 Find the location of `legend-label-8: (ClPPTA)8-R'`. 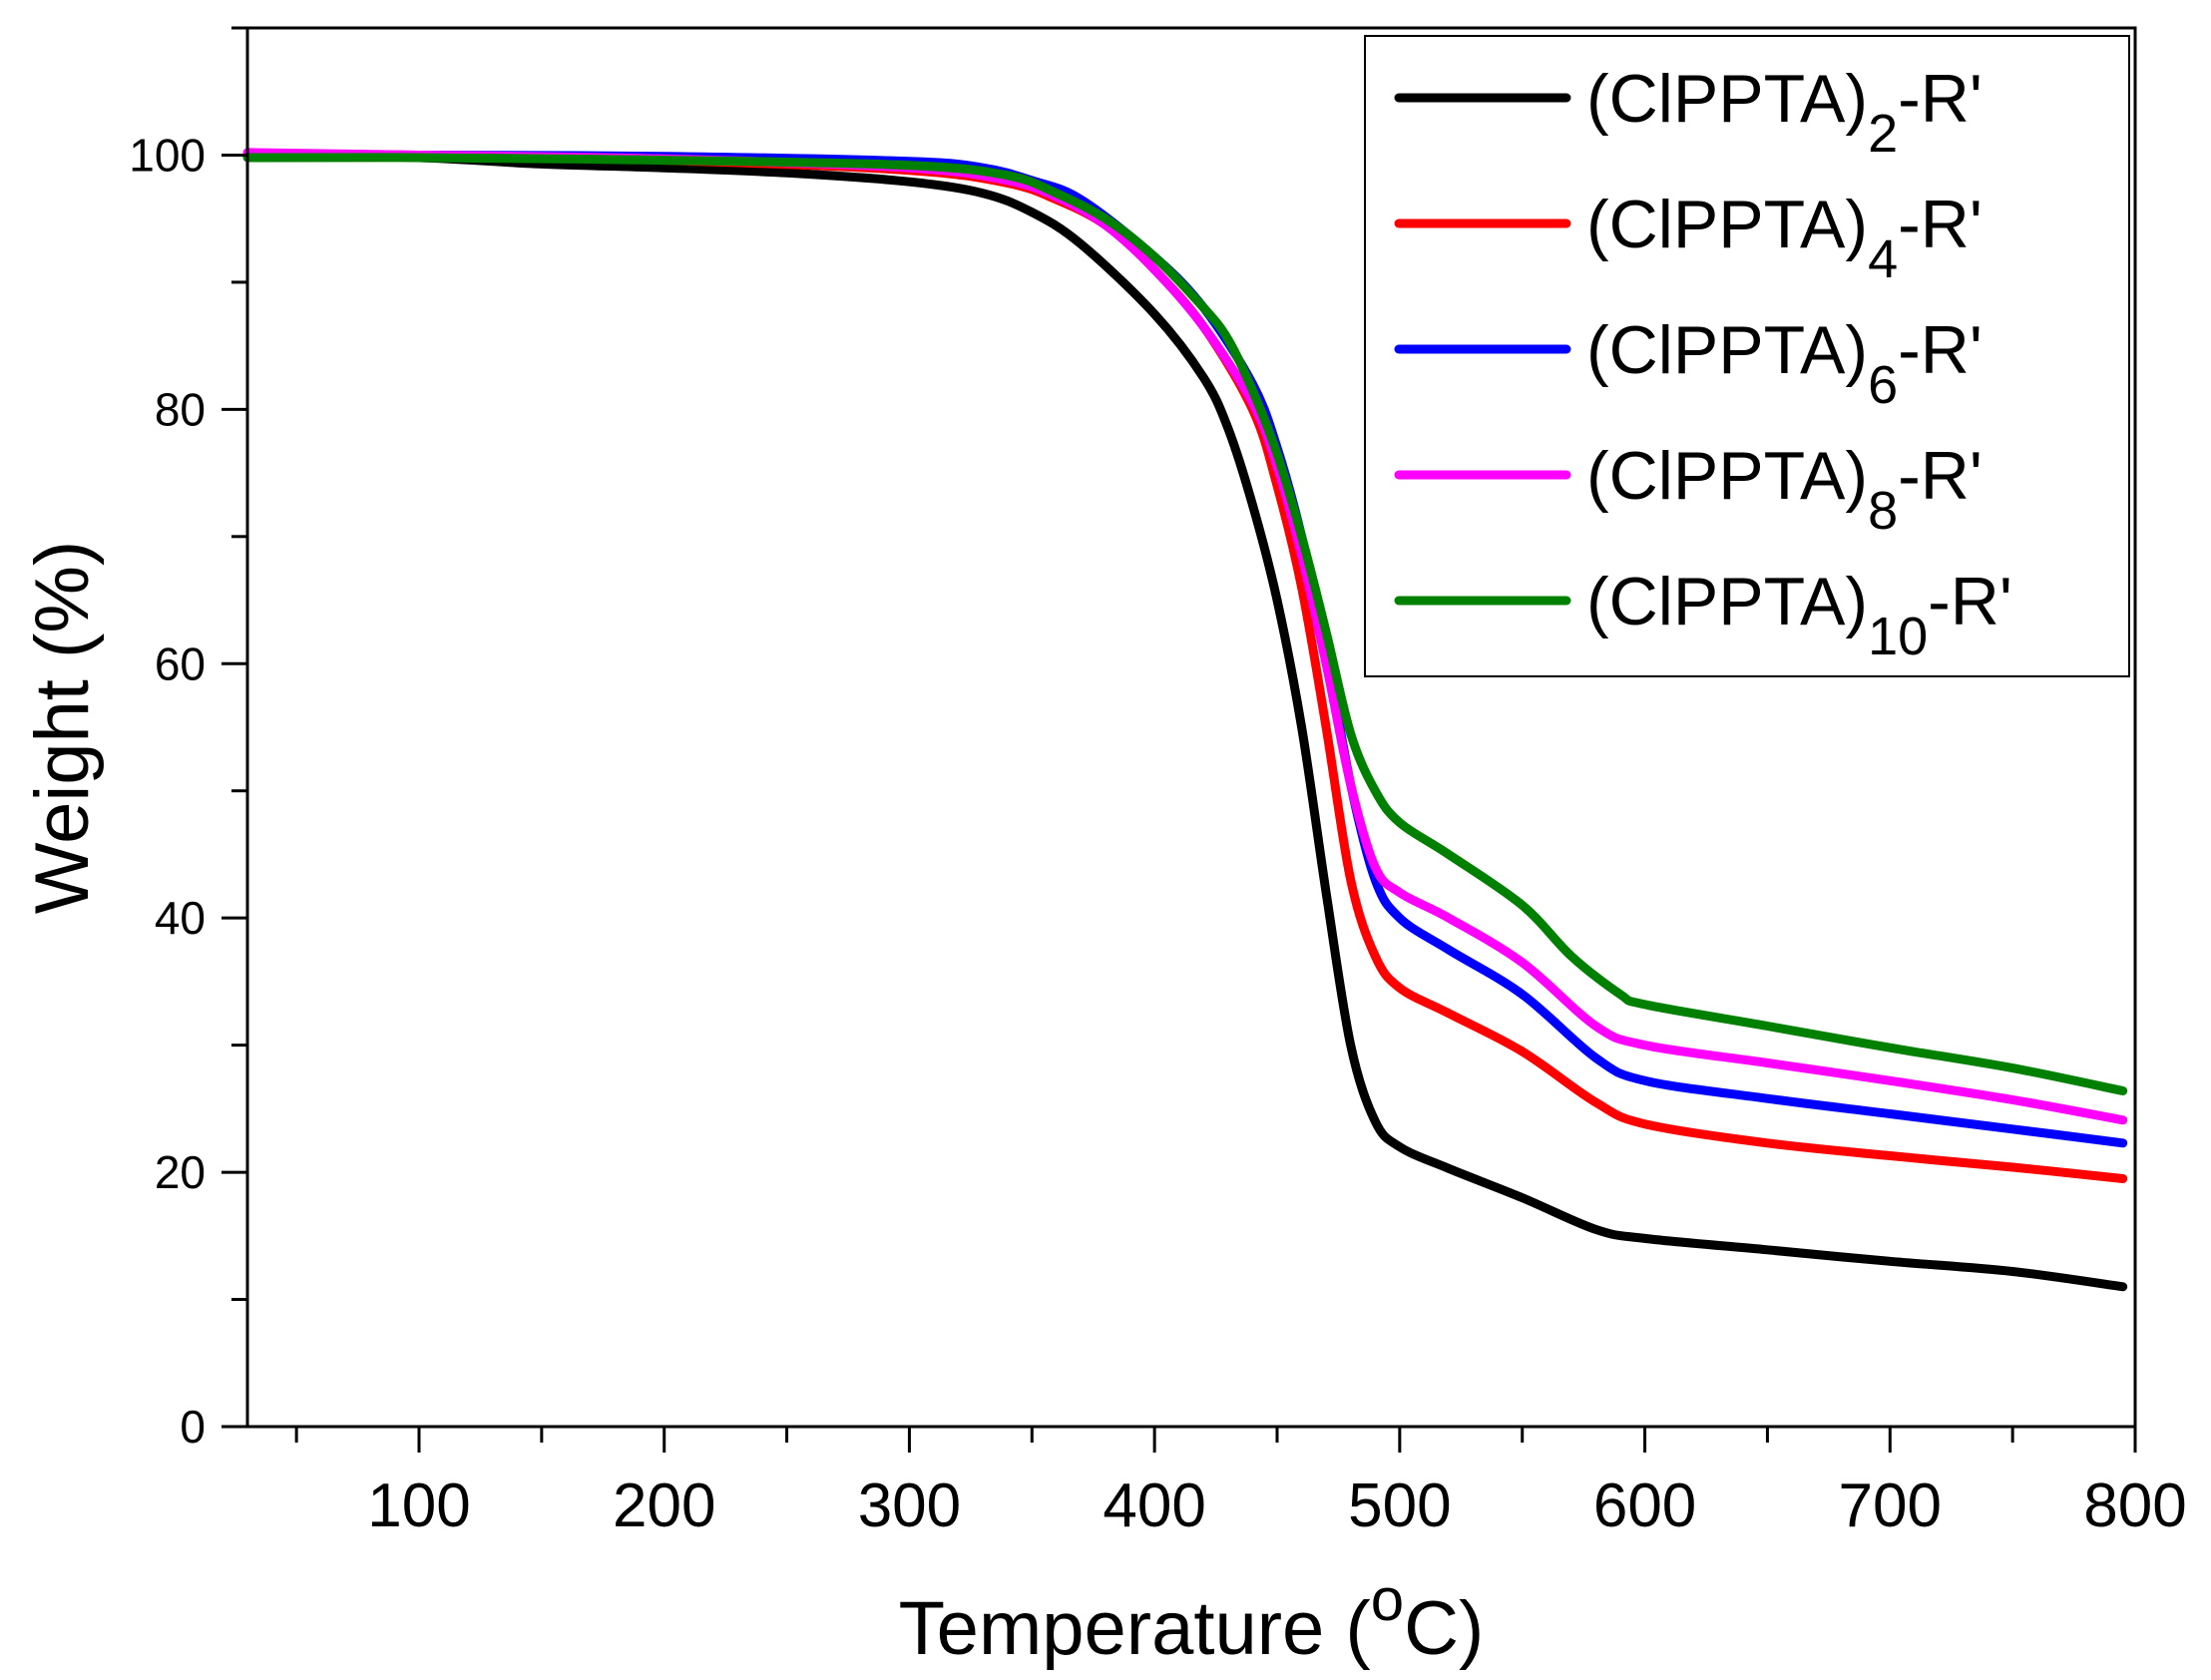

legend-label-8: (ClPPTA)8-R' is located at coordinates (1784, 489).